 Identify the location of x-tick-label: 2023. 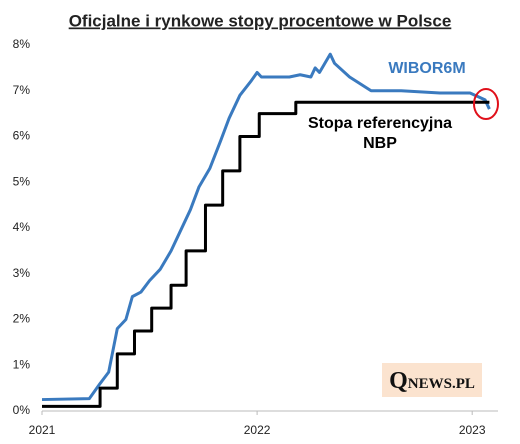
(472, 430).